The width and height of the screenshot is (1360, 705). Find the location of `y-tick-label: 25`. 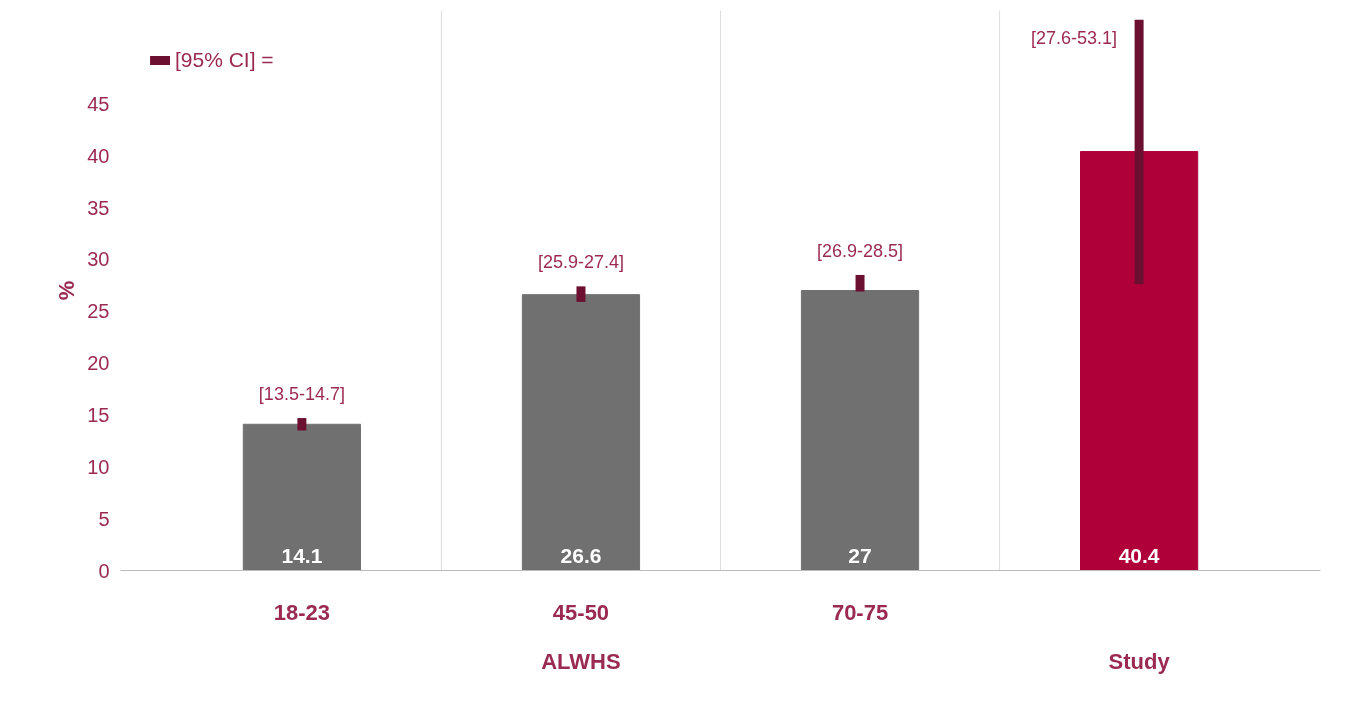

y-tick-label: 25 is located at coordinates (98, 311).